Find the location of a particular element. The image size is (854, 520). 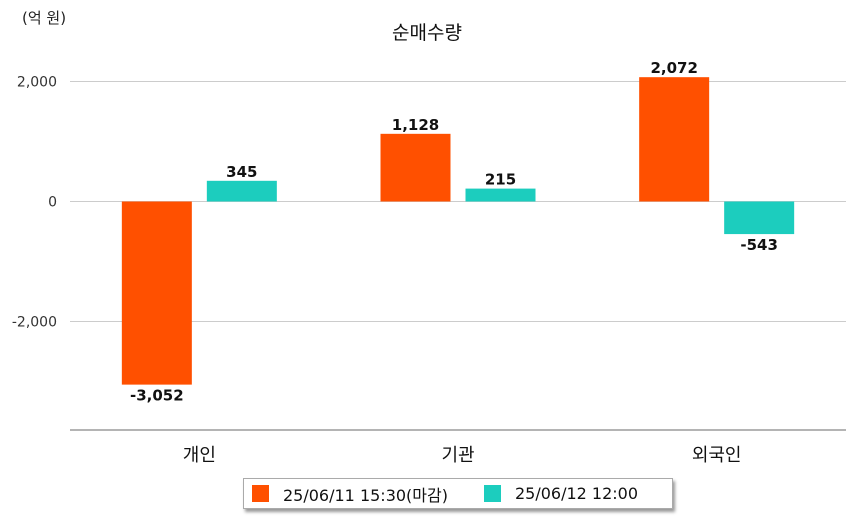

legend-label-series-1: 25/06/11 15:30(마감) is located at coordinates (365, 495).